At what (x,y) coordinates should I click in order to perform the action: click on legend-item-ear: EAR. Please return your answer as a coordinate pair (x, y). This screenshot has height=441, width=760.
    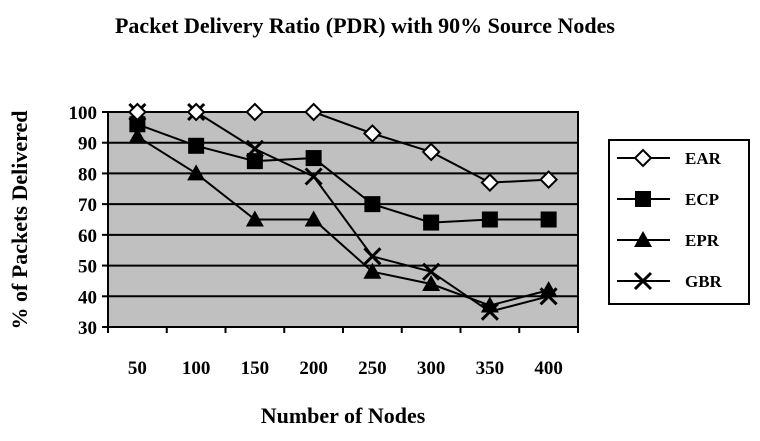
    Looking at the image, I should click on (669, 158).